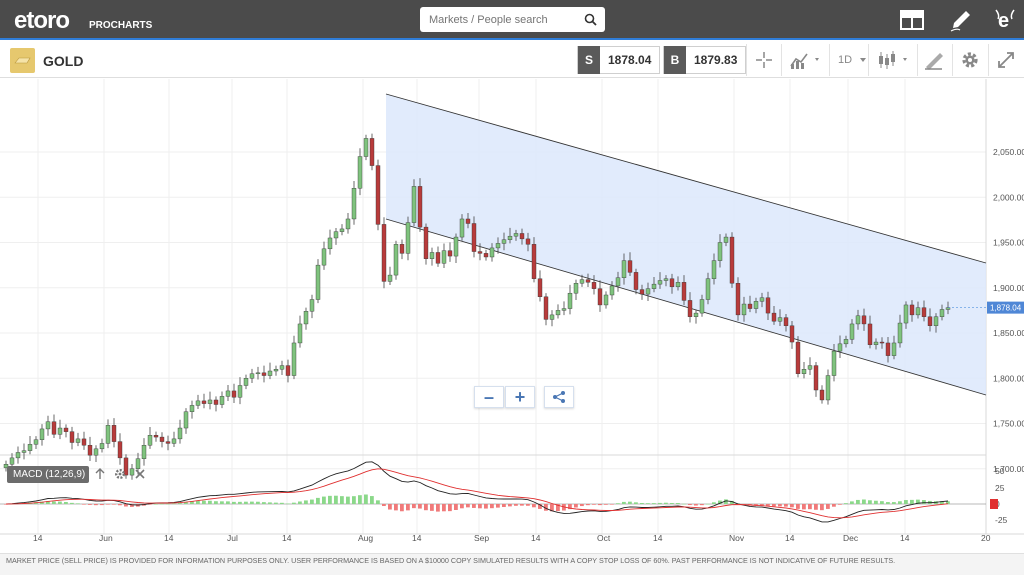 The image size is (1024, 575). What do you see at coordinates (559, 397) in the screenshot?
I see `share-button` at bounding box center [559, 397].